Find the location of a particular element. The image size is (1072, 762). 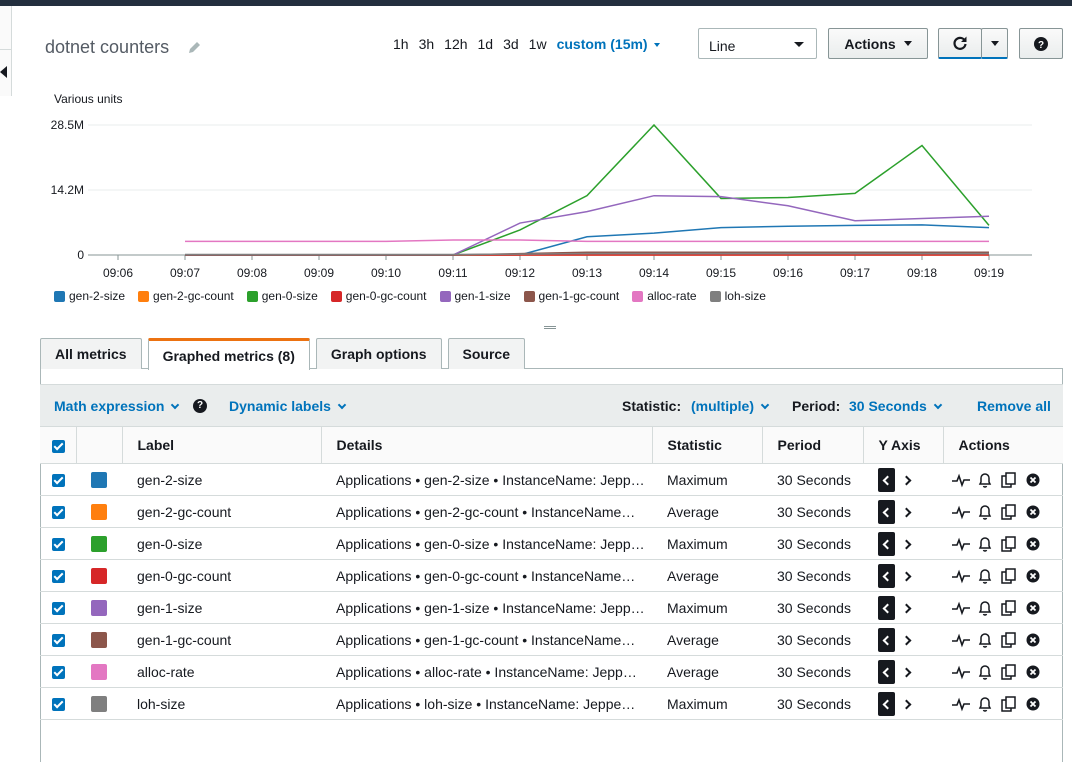

pencil-icon is located at coordinates (194, 48).